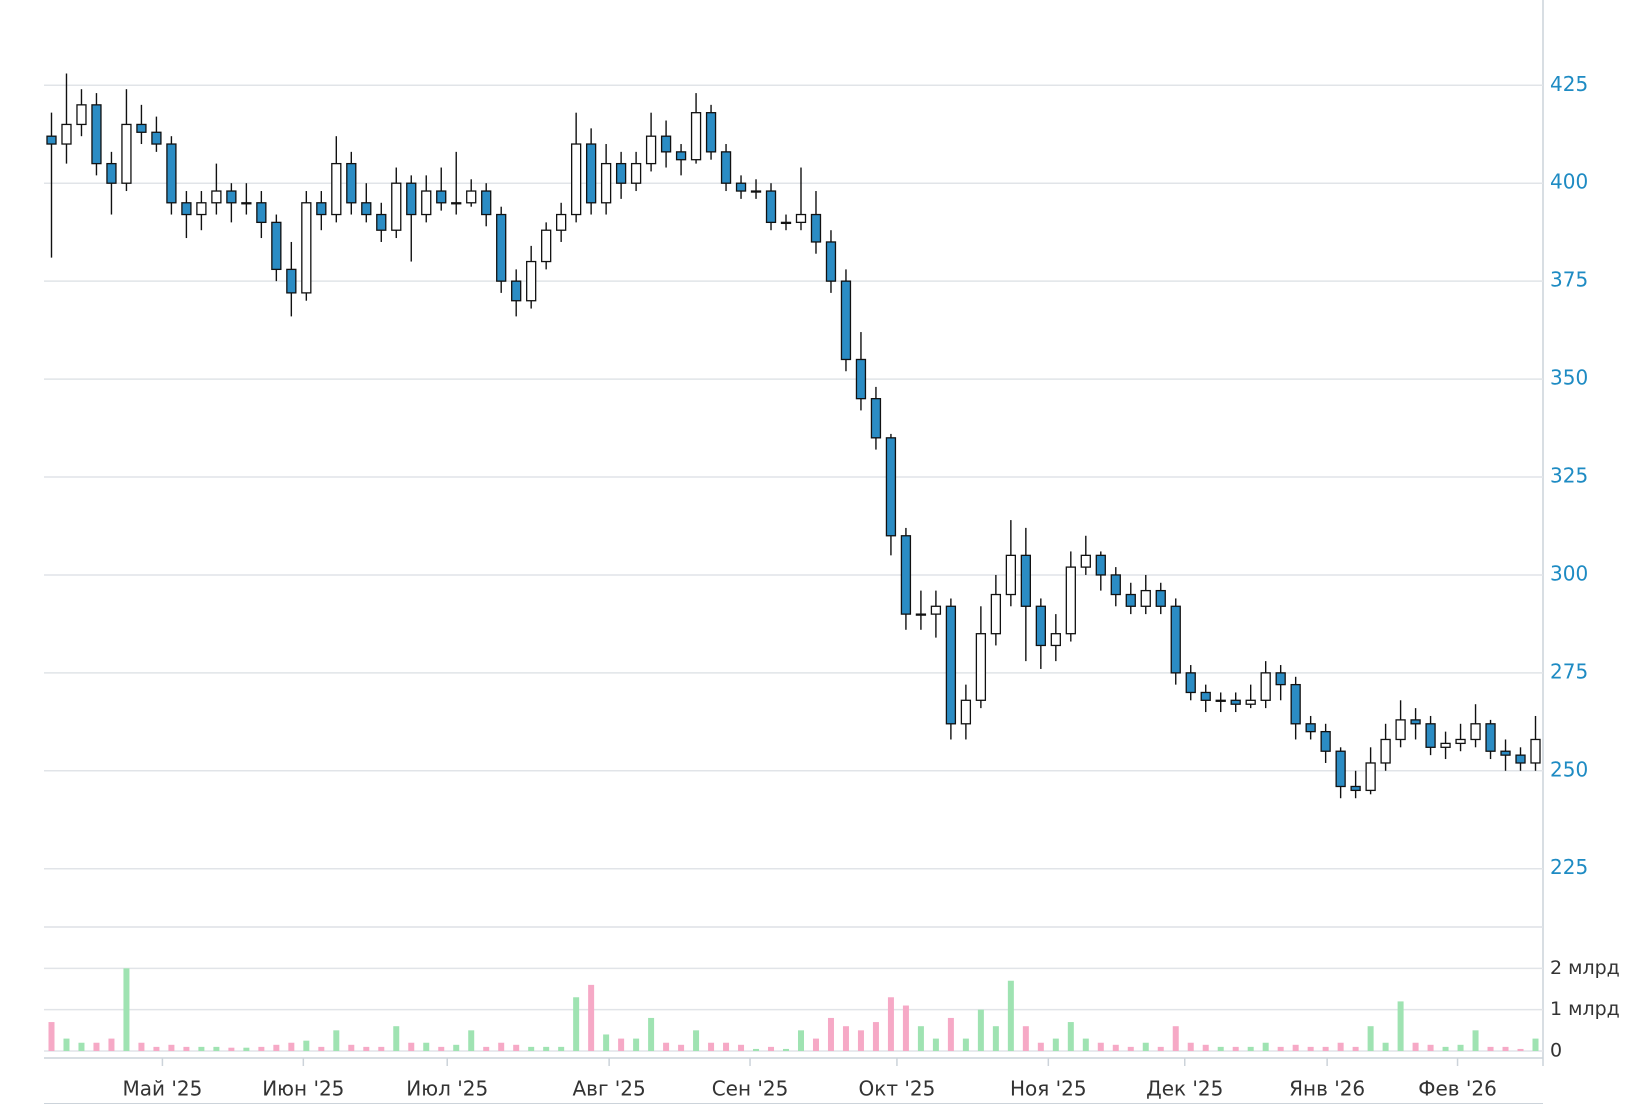  What do you see at coordinates (447, 1089) in the screenshot?
I see `x-tick-label: Июл '25` at bounding box center [447, 1089].